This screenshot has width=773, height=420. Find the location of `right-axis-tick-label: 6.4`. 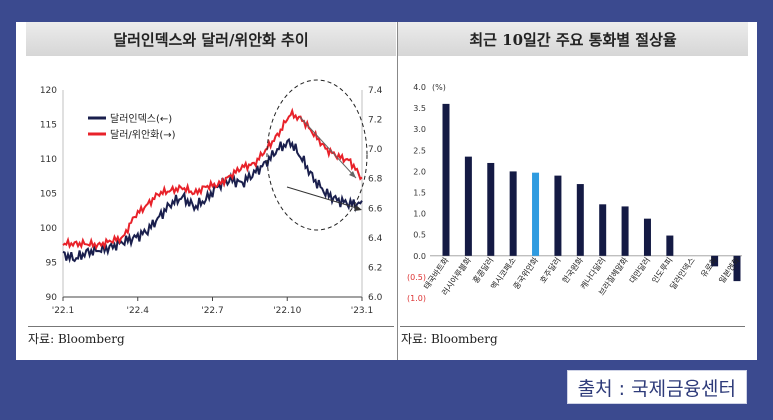

right-axis-tick-label: 6.4 is located at coordinates (375, 239).